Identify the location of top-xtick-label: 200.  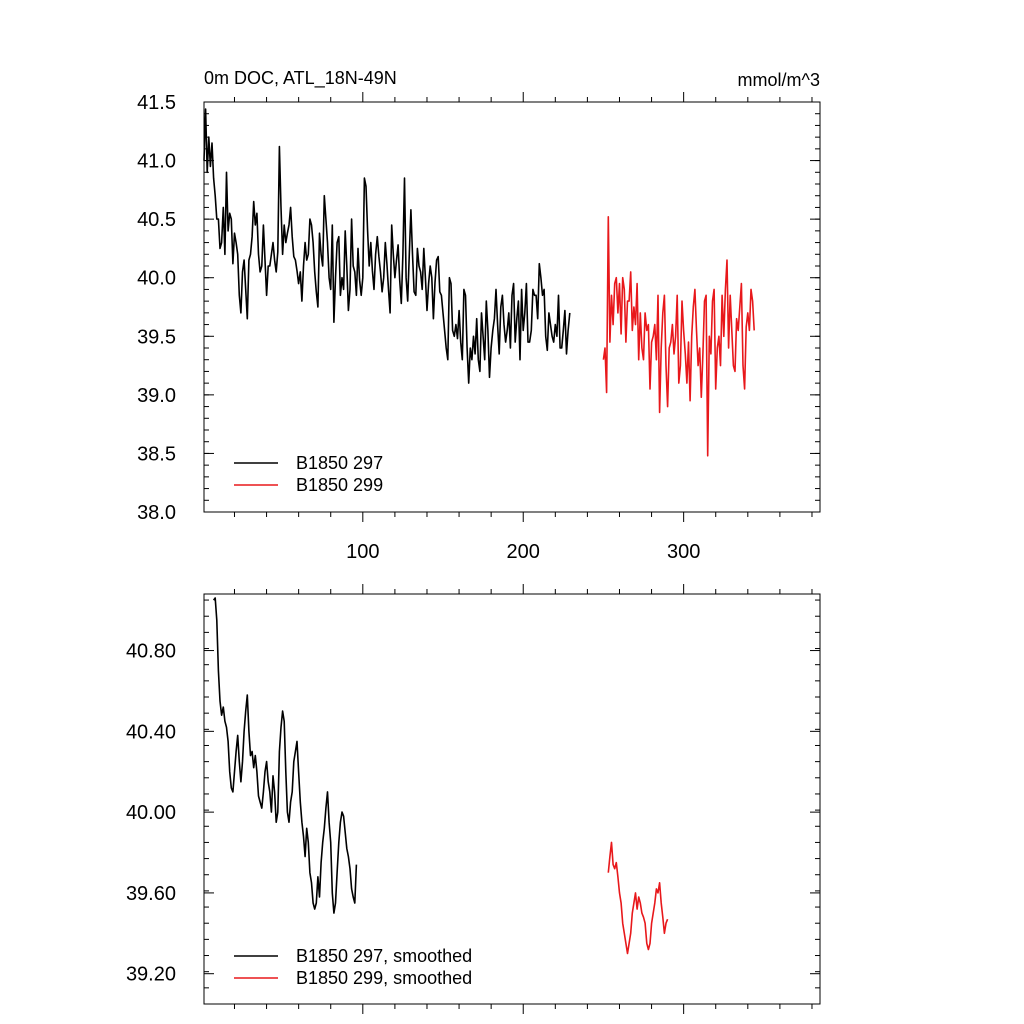
(523, 552).